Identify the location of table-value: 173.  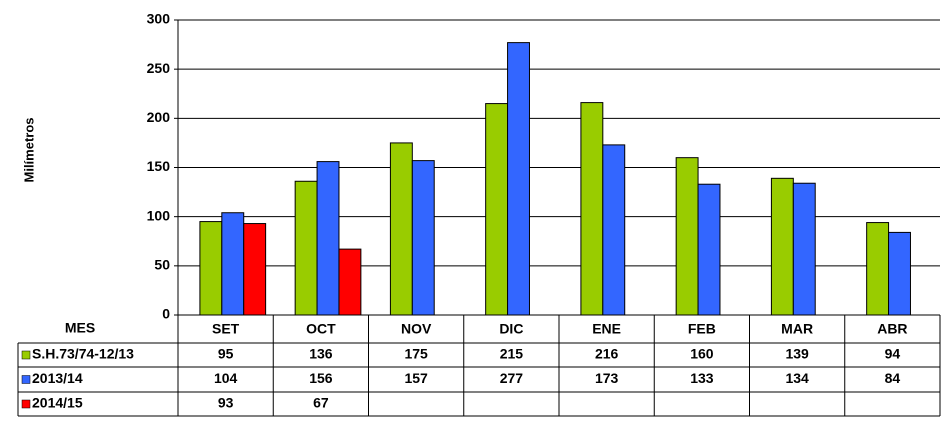
(607, 378).